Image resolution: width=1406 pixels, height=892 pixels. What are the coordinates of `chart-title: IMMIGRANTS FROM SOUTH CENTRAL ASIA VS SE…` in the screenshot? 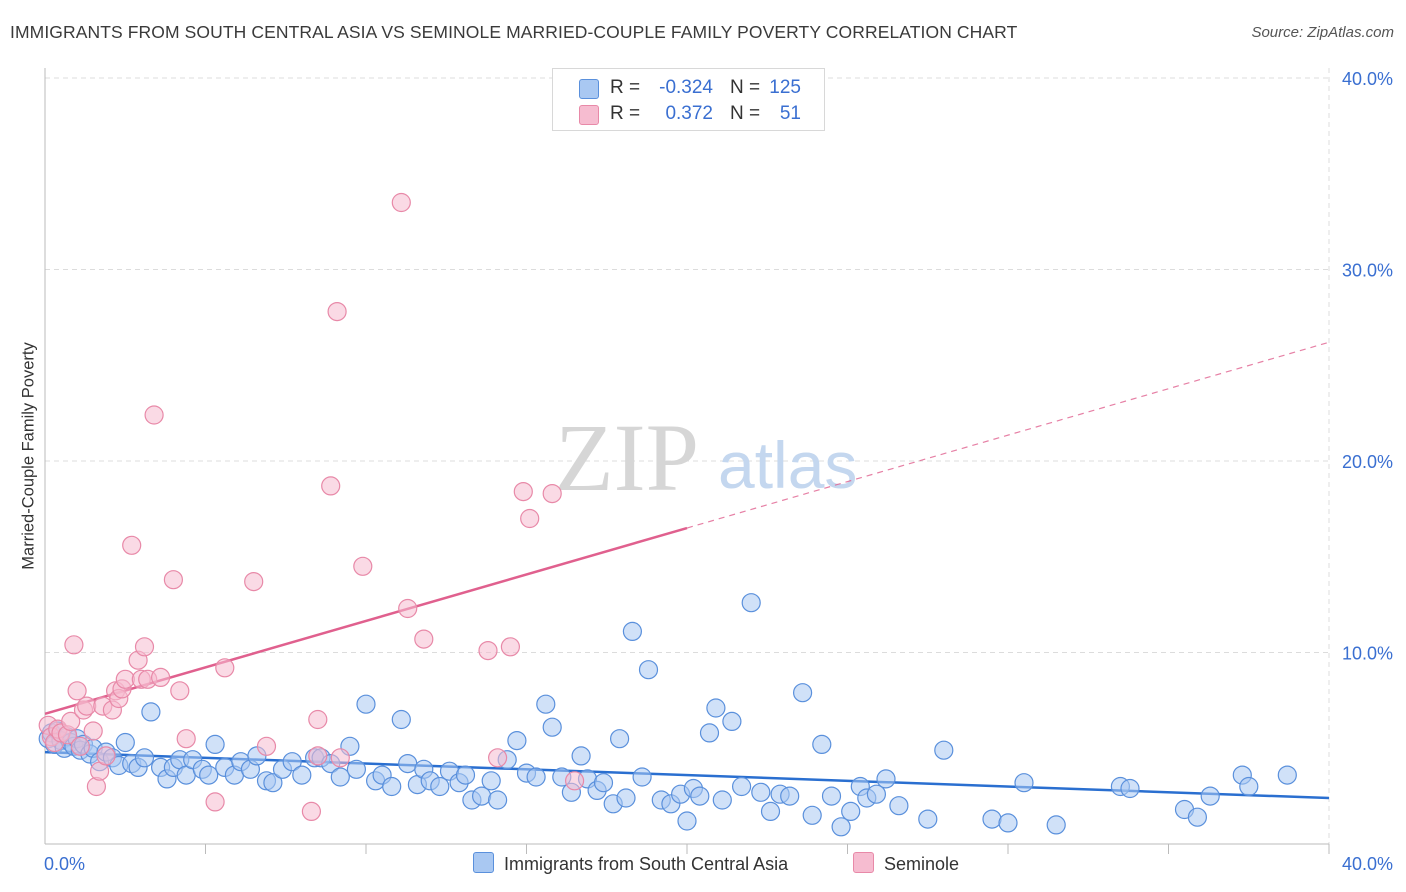 It's located at (514, 32).